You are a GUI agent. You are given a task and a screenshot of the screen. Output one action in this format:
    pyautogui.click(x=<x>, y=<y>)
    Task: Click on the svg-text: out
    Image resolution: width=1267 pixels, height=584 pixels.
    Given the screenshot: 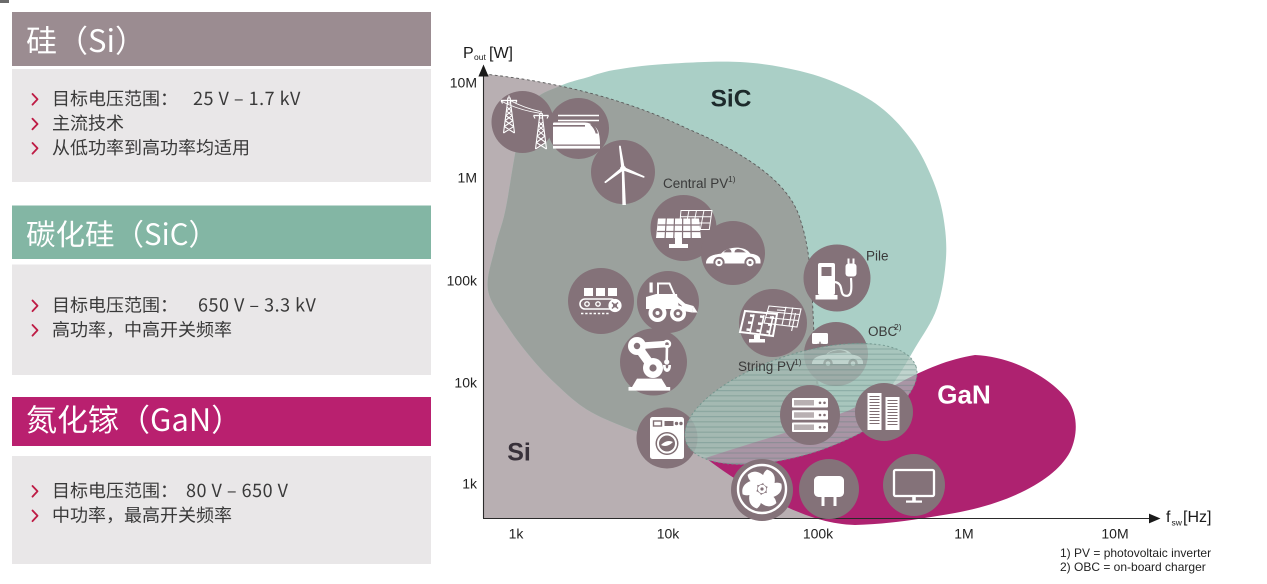 What is the action you would take?
    pyautogui.click(x=480, y=57)
    